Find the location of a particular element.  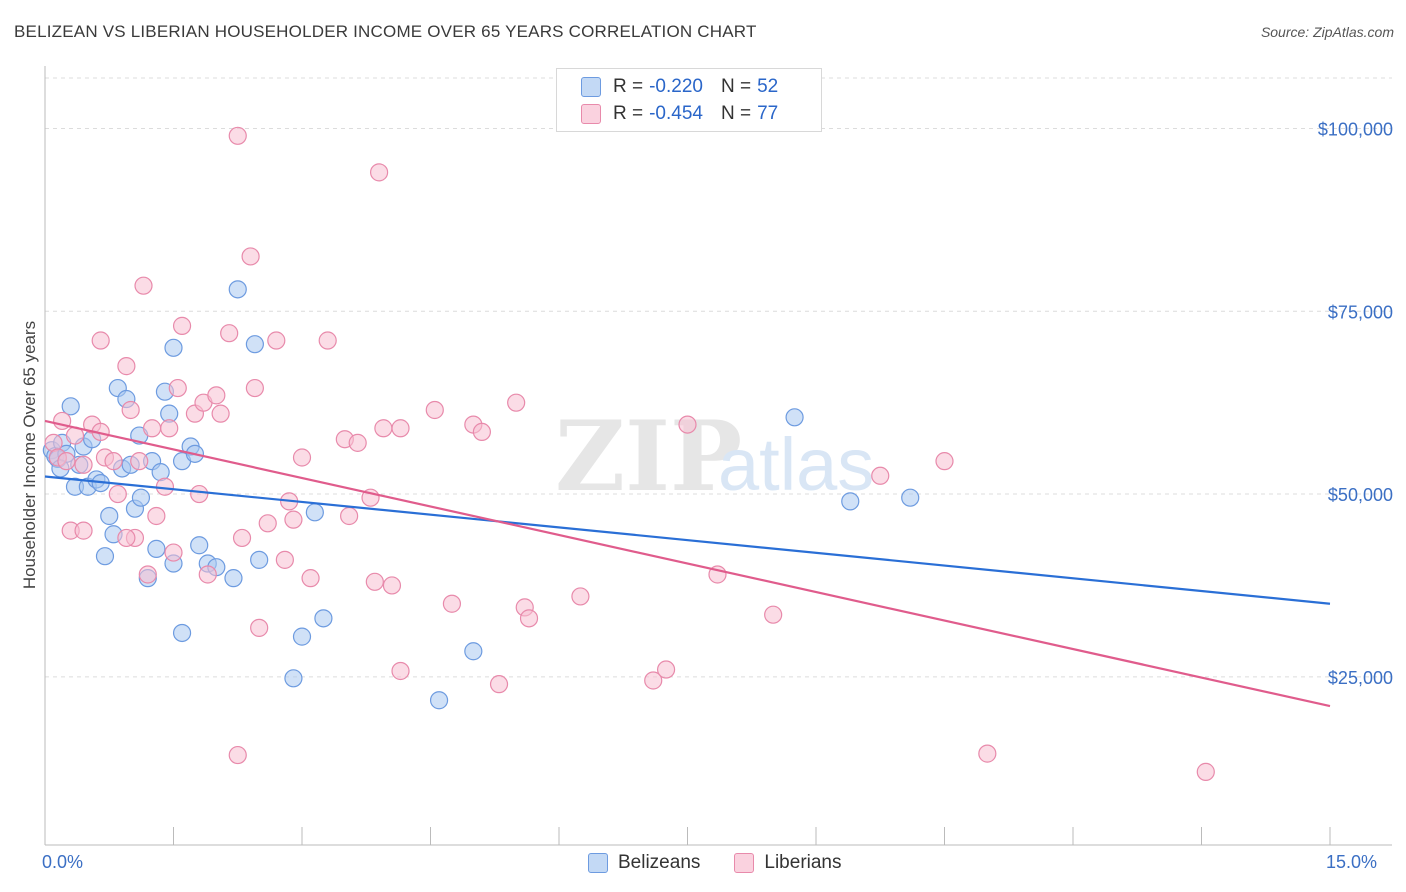

series-swatch-belizeans is located at coordinates (598, 863).